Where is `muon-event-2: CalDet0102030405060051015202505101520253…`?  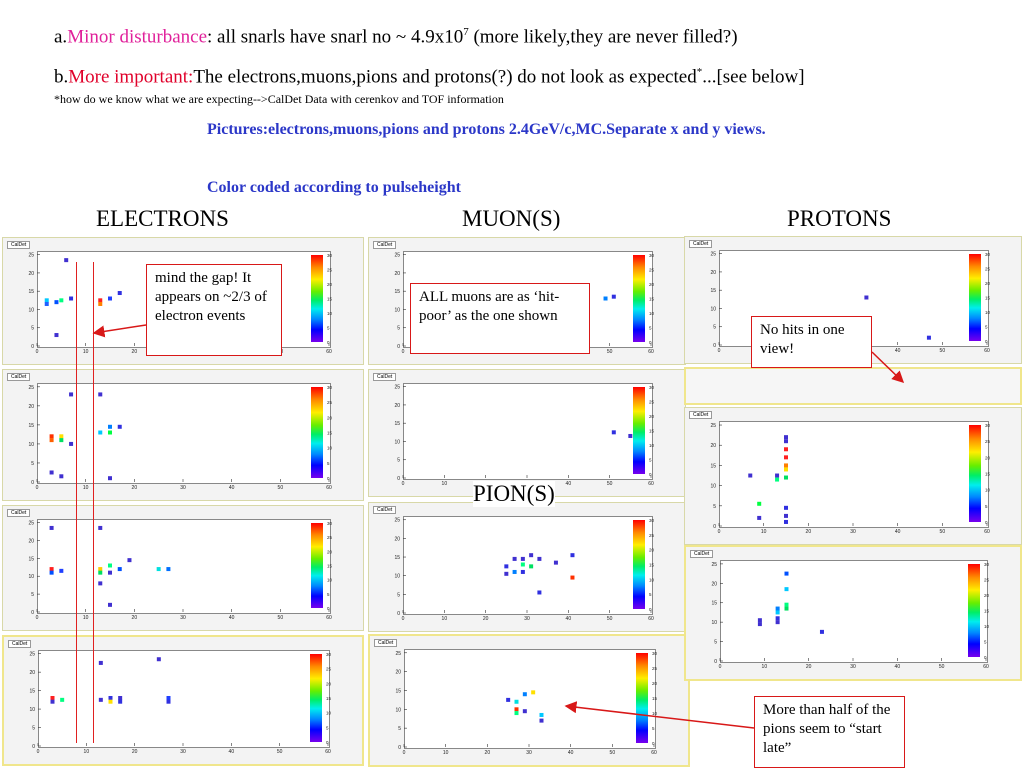 muon-event-2: CalDet0102030405060051015202505101520253… is located at coordinates (527, 433).